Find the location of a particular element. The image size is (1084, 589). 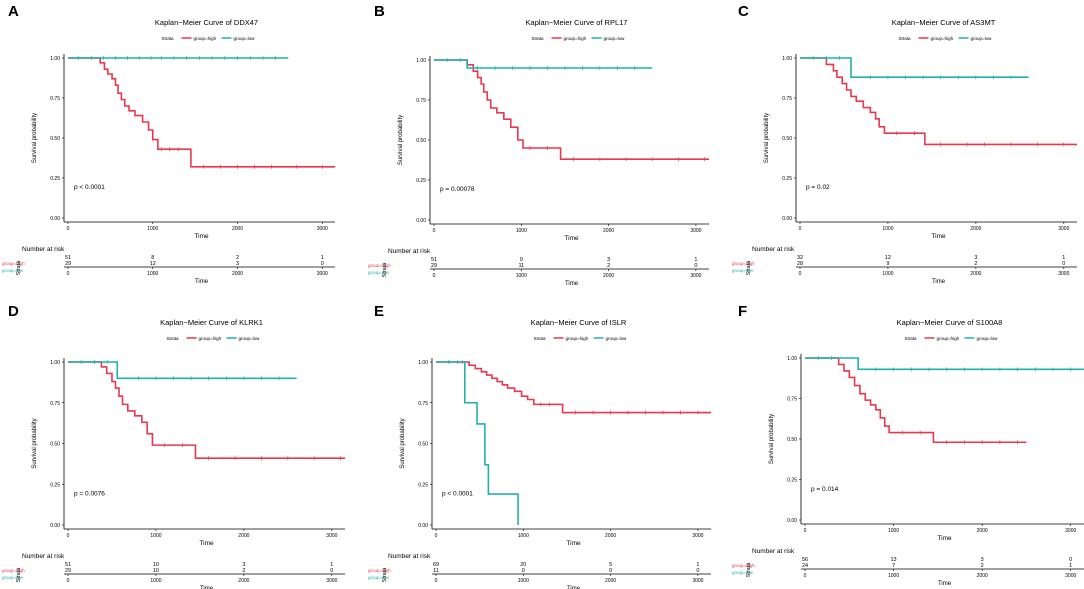

p-value: p < 0.0001 is located at coordinates (457, 494).